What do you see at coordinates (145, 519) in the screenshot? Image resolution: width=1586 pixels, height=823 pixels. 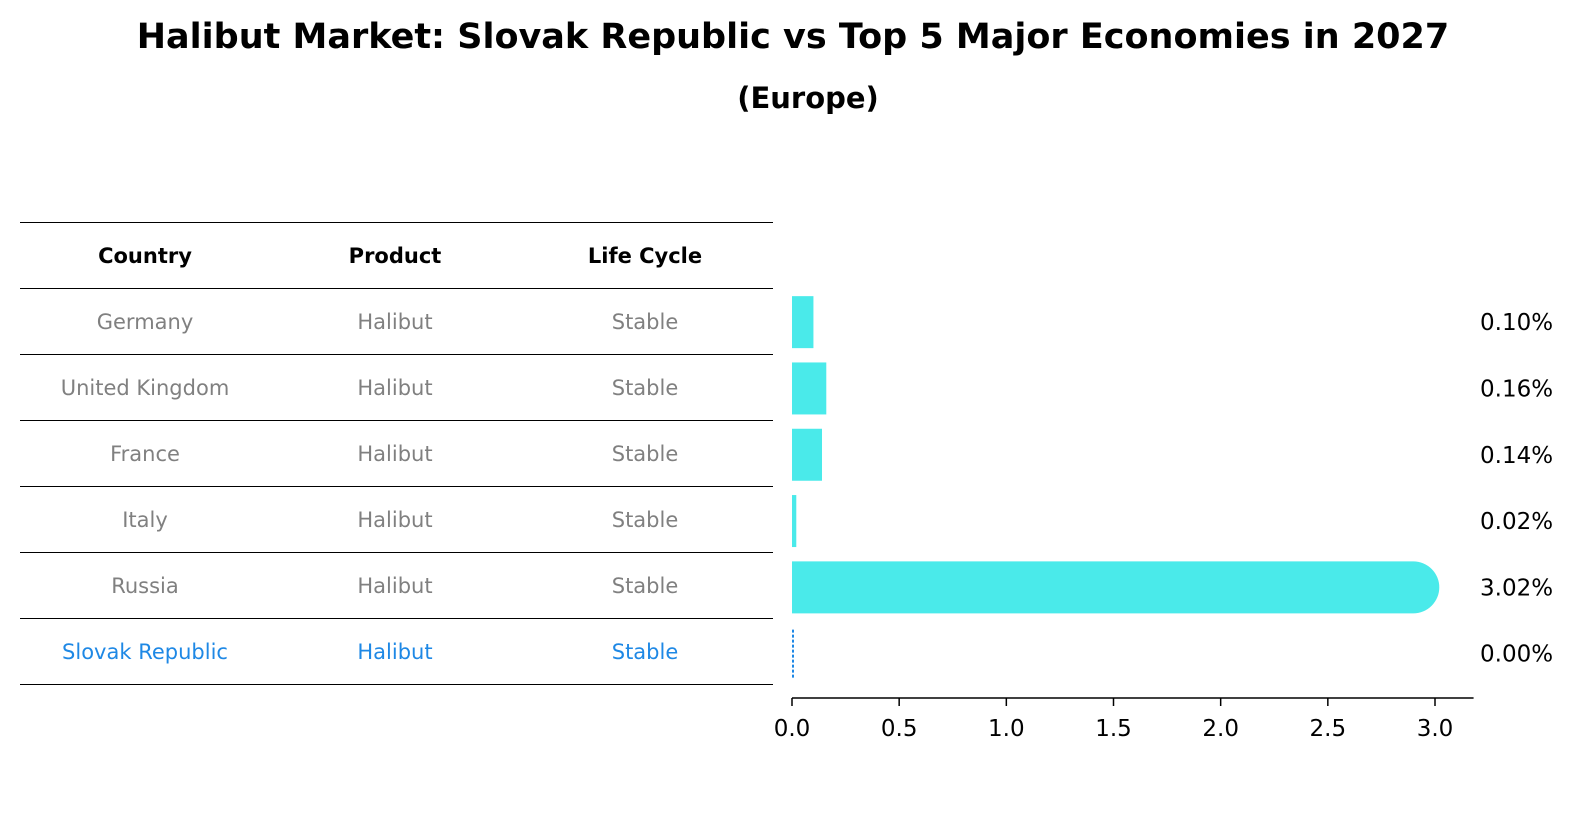 I see `country-cell: Italy` at bounding box center [145, 519].